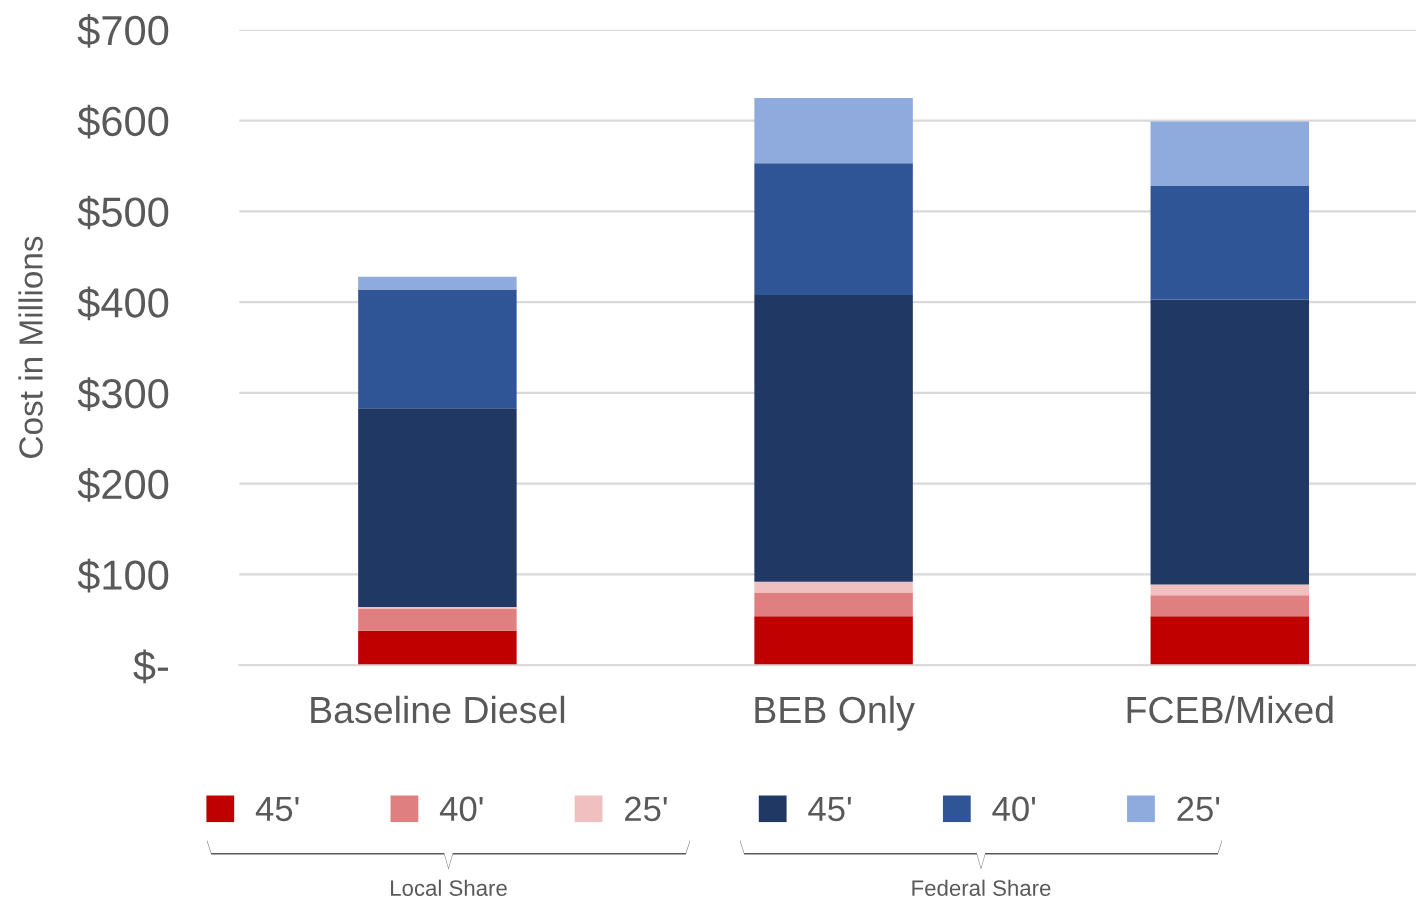 This screenshot has height=905, width=1416. What do you see at coordinates (123, 575) in the screenshot?
I see `y-tick-label: $100` at bounding box center [123, 575].